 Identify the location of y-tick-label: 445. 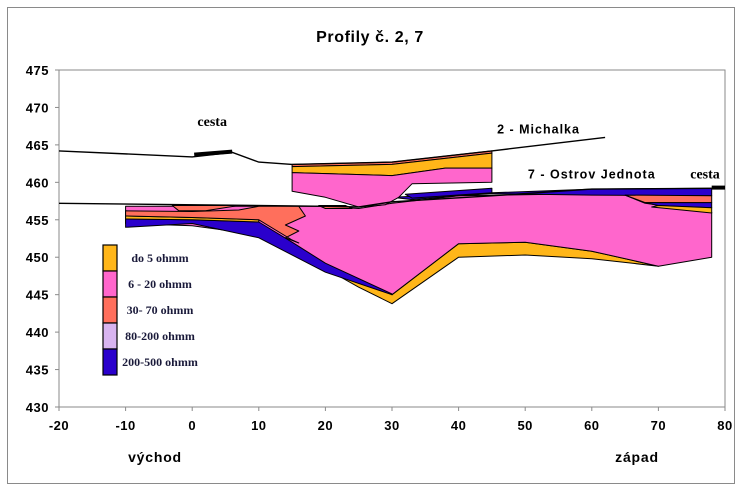
(37, 295).